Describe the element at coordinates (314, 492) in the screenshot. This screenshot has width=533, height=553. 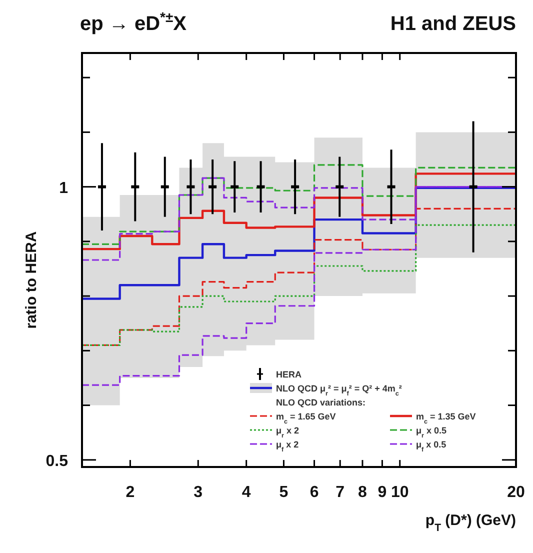
I see `x-tick-label: 6` at that location.